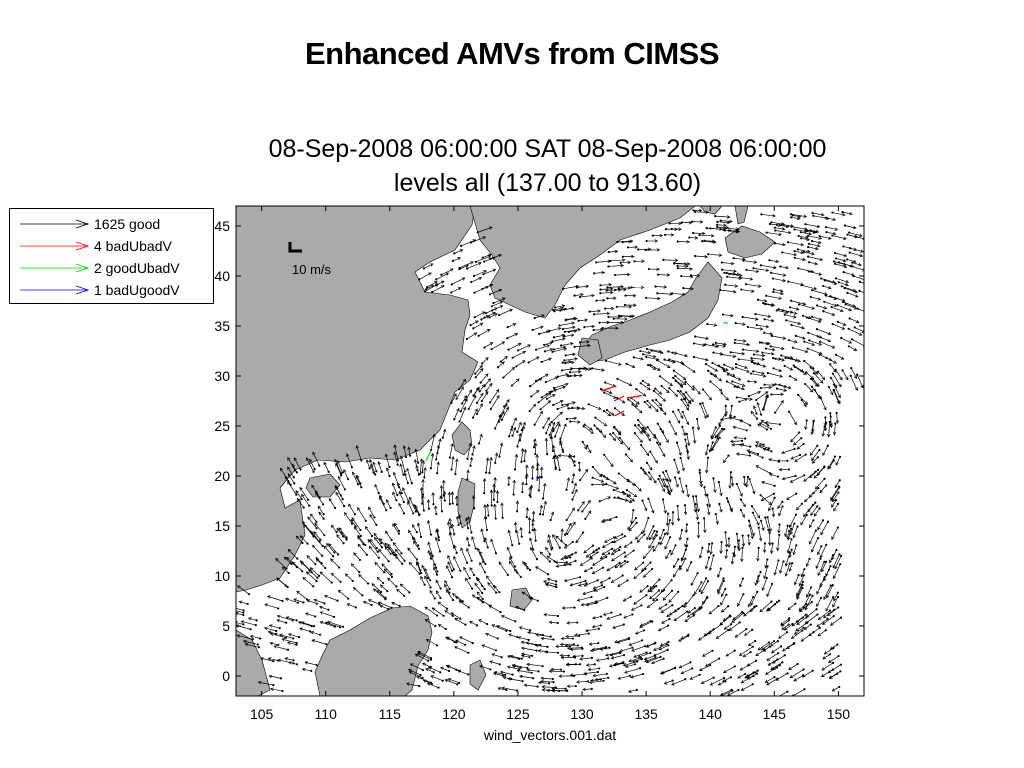 The height and width of the screenshot is (768, 1024). I want to click on x-tick-label: 120, so click(454, 714).